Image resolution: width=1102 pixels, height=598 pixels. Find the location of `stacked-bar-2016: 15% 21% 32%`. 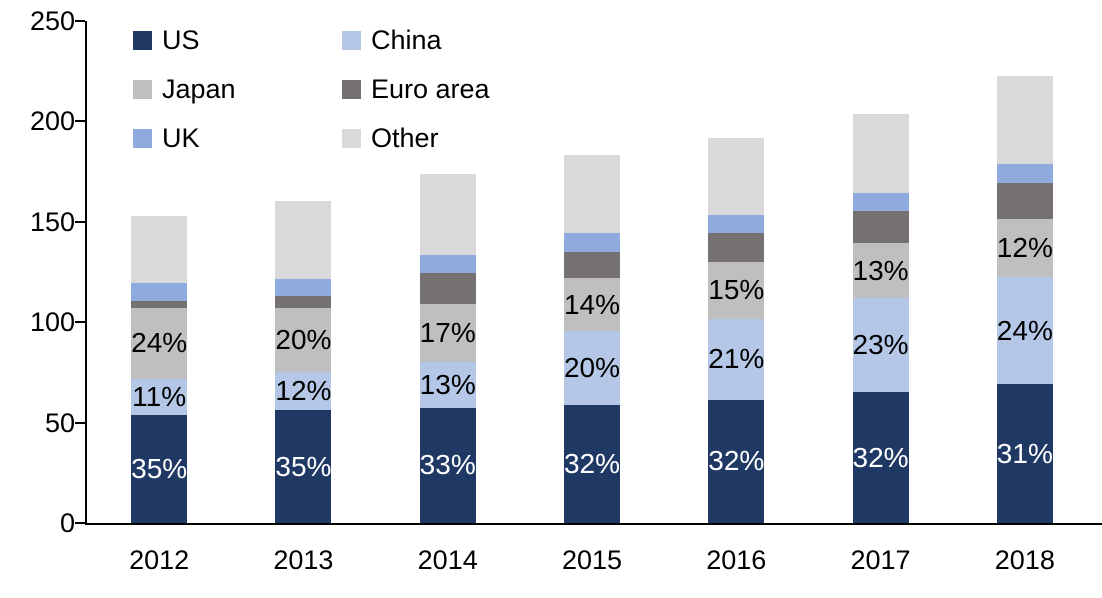

stacked-bar-2016: 15% 21% 32% is located at coordinates (736, 330).